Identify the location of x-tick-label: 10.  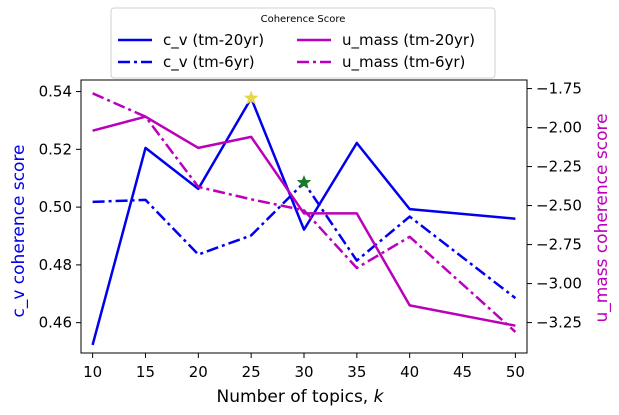
(92, 372).